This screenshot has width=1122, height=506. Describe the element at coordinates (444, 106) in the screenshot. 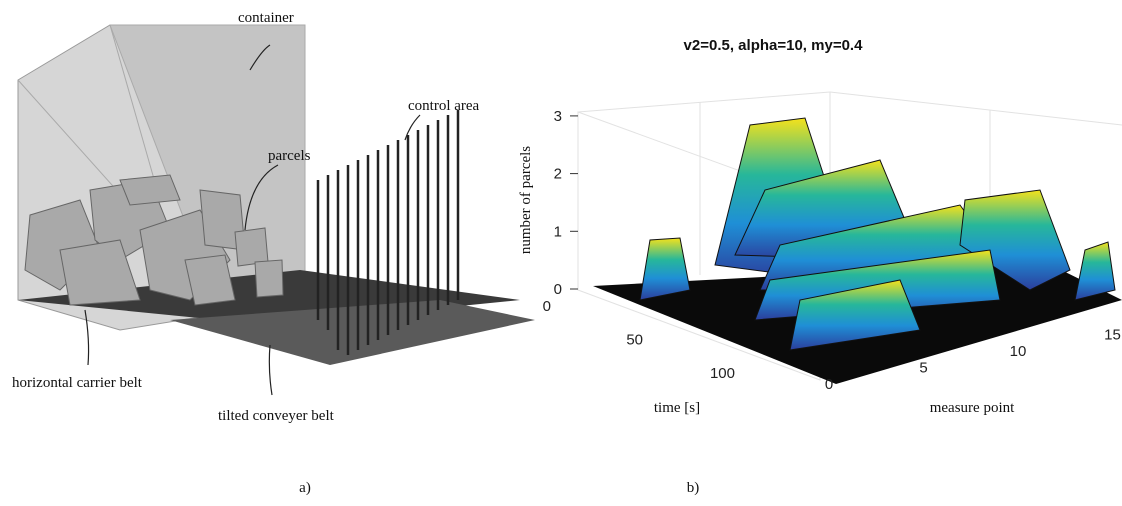

I see `label-control-area: control area` at that location.